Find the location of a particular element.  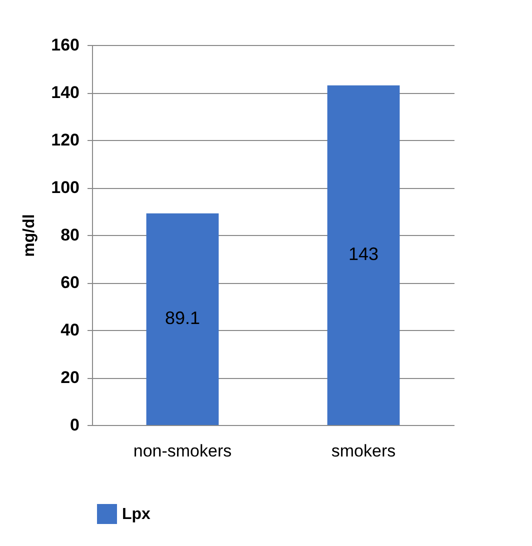

y-tick-label: 60 is located at coordinates (70, 282).